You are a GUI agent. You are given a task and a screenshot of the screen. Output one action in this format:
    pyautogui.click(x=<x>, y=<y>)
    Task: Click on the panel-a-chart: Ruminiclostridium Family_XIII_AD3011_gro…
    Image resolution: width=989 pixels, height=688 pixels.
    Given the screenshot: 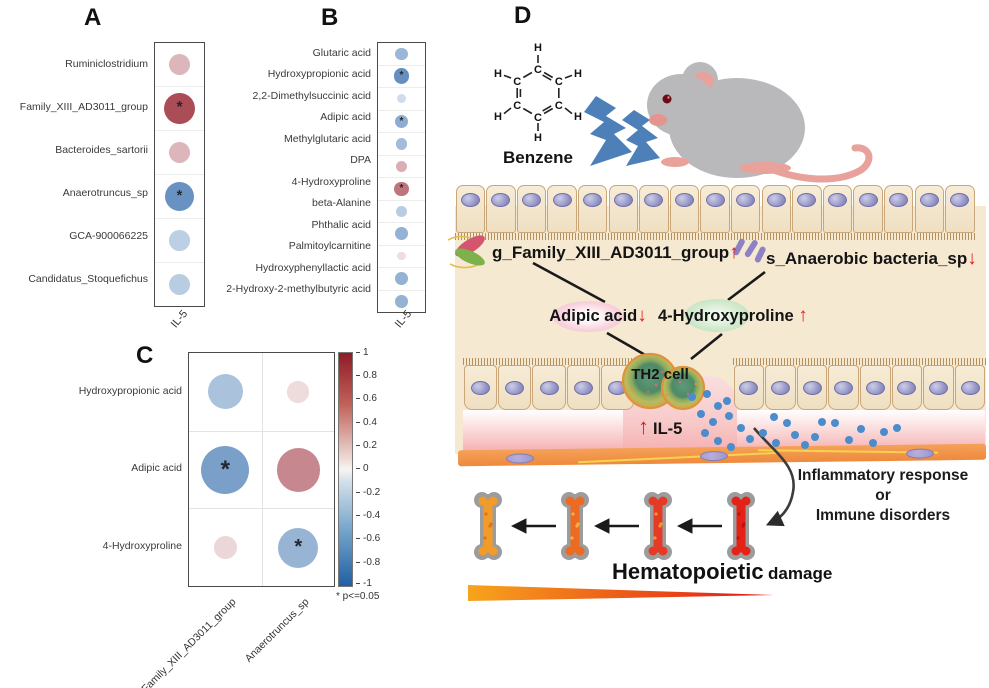 What is the action you would take?
    pyautogui.click(x=103, y=174)
    